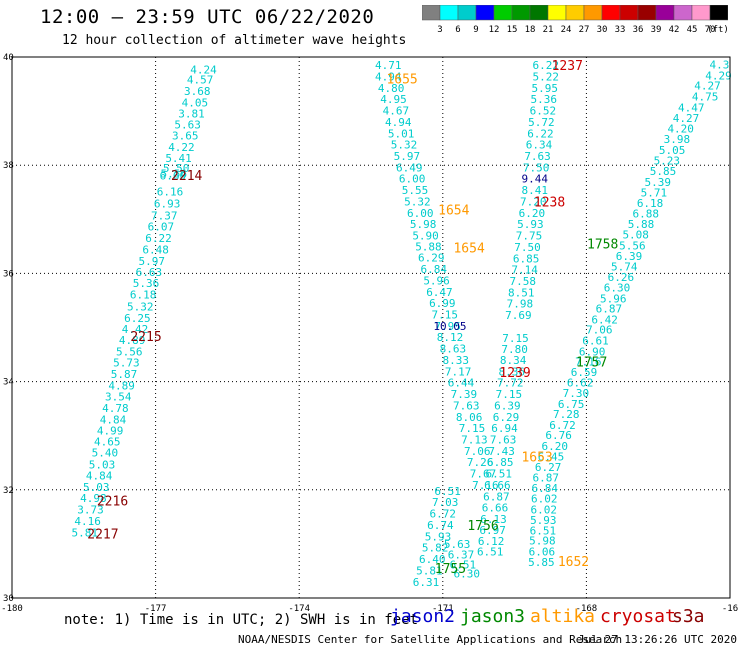 The width and height of the screenshot is (740, 650). What do you see at coordinates (447, 326) in the screenshot?
I see `wave-height-value: 7.95` at bounding box center [447, 326].